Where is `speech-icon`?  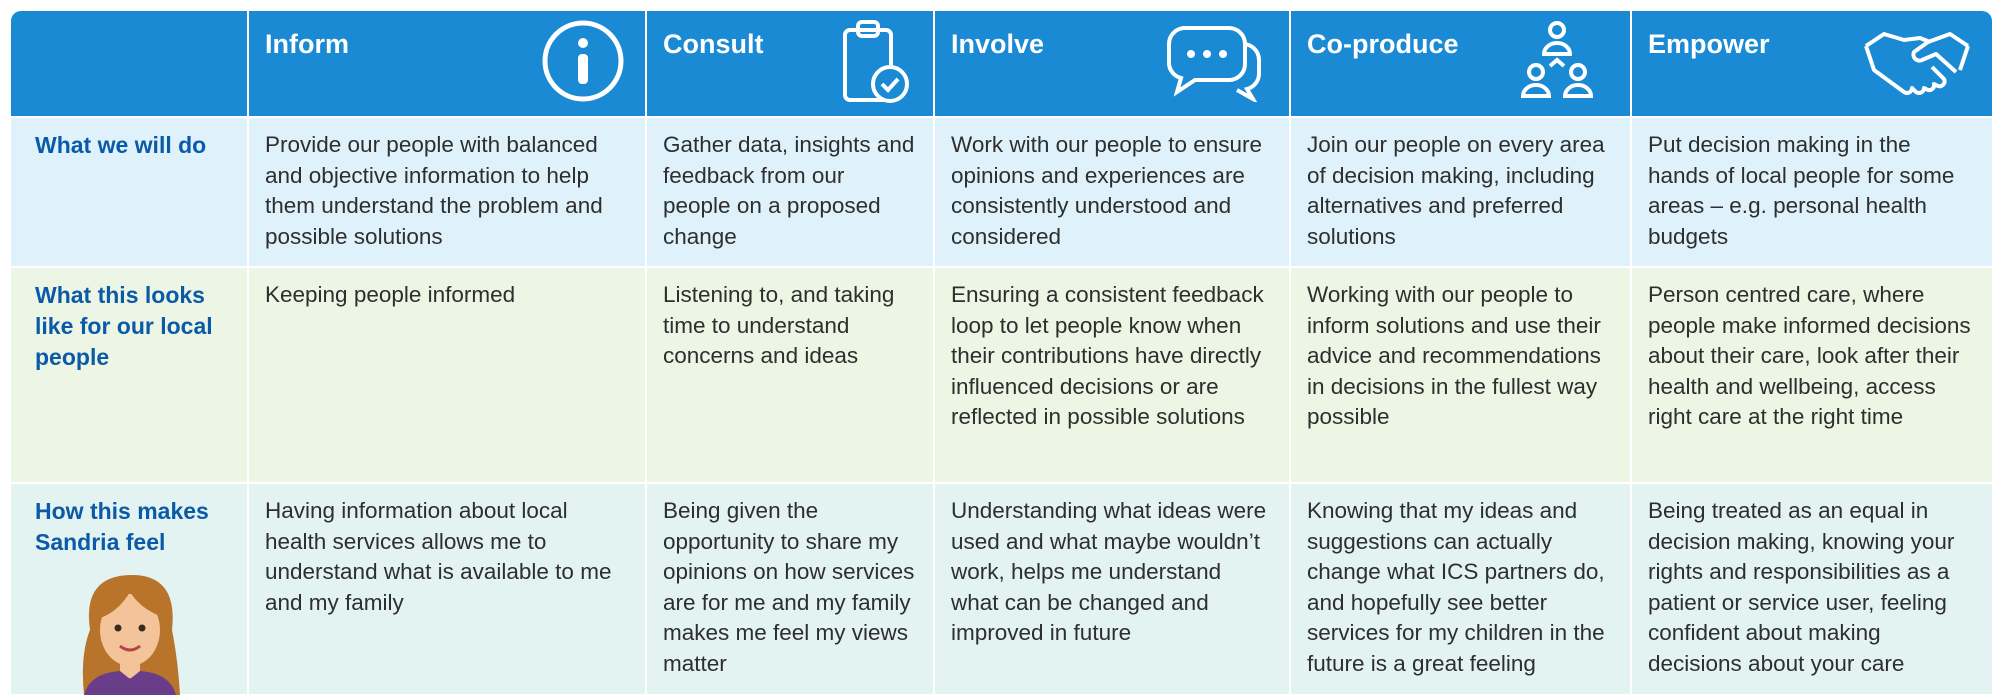 speech-icon is located at coordinates (1214, 64).